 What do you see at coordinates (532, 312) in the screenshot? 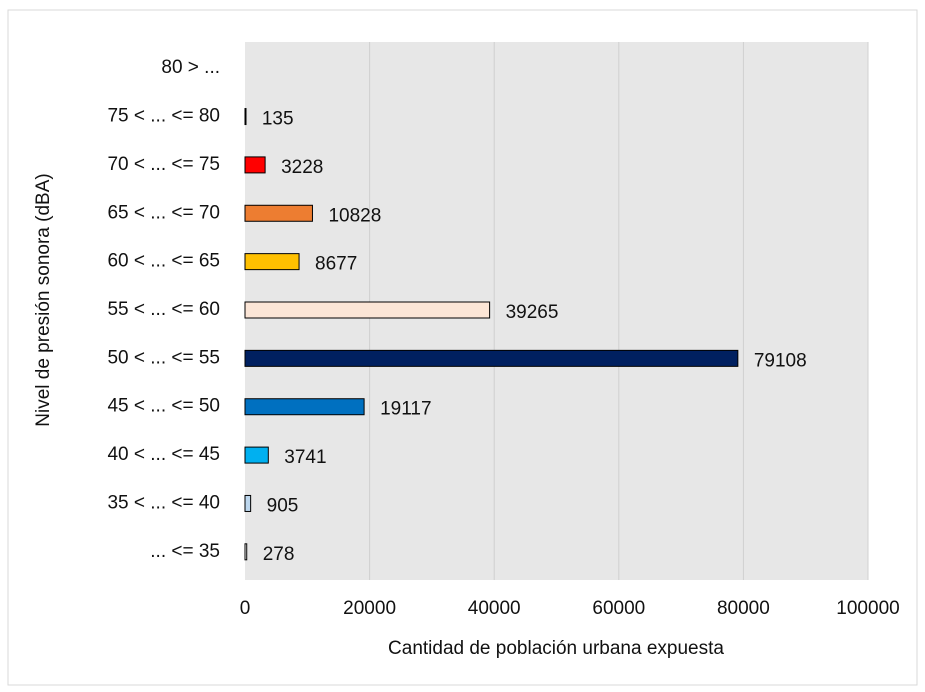
I see `value-label: 39265` at bounding box center [532, 312].